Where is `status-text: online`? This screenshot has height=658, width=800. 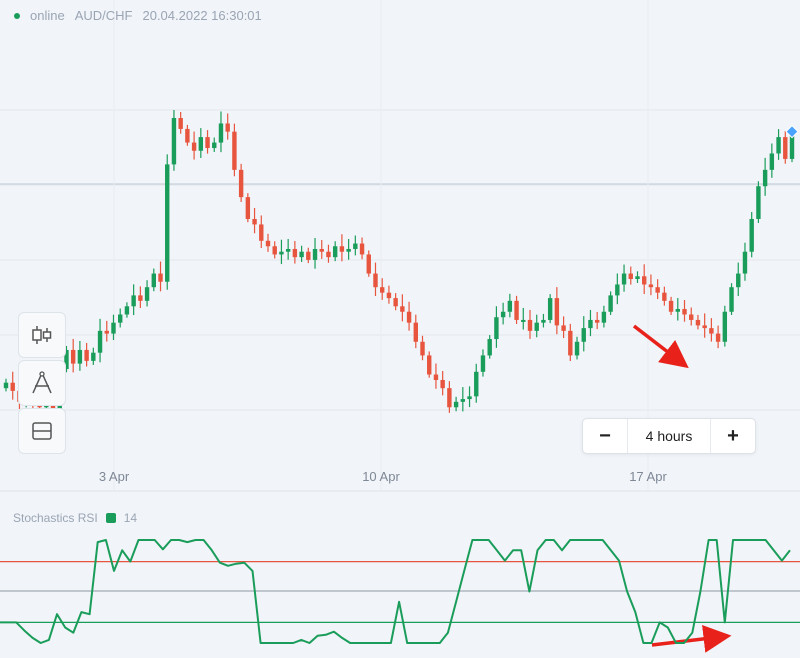
status-text: online is located at coordinates (47, 15).